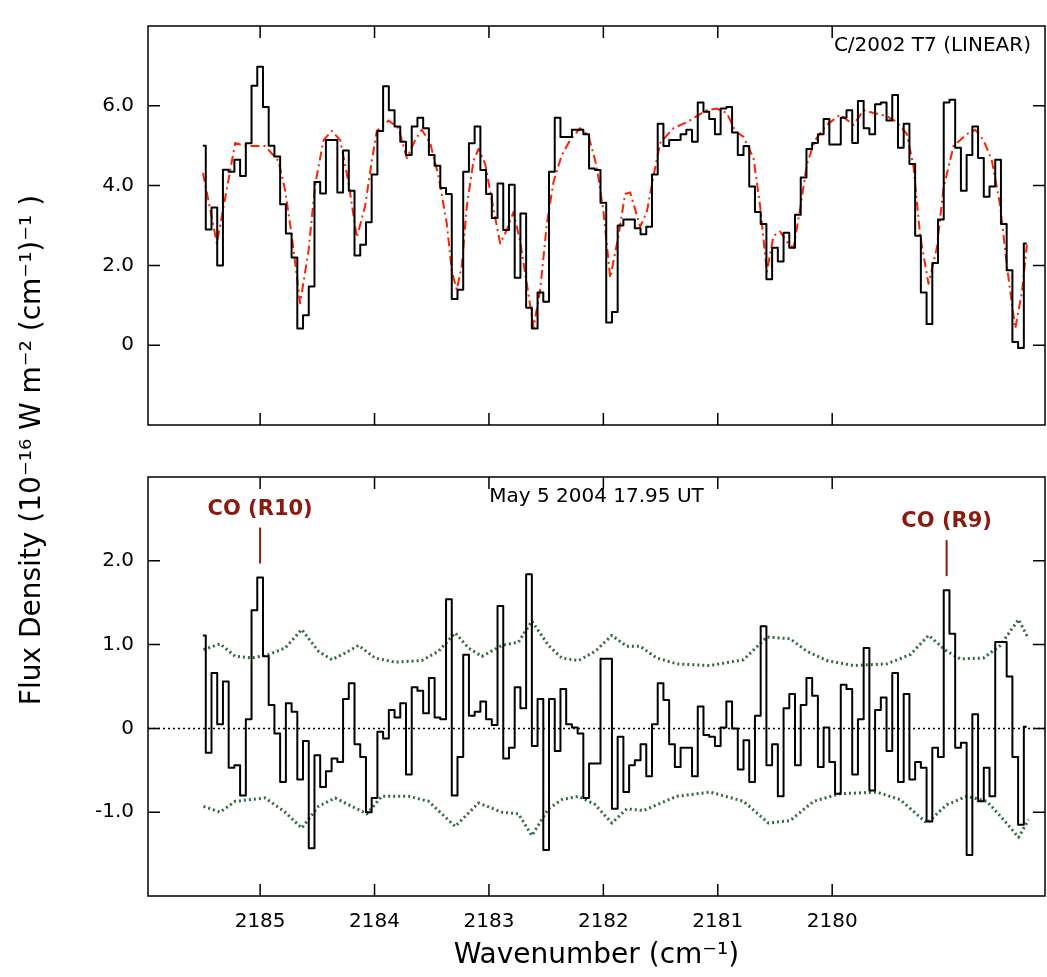 The height and width of the screenshot is (977, 1047). I want to click on annotation: CO (R9), so click(946, 520).